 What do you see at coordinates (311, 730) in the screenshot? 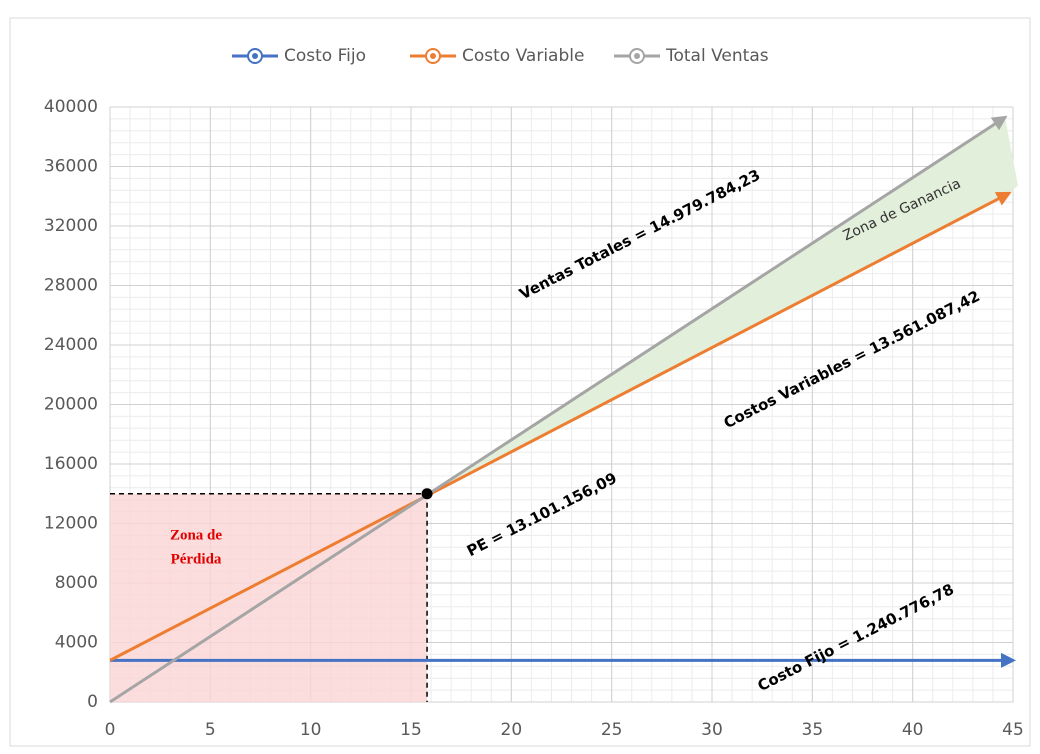
I see `x-tick-label: 10` at bounding box center [311, 730].